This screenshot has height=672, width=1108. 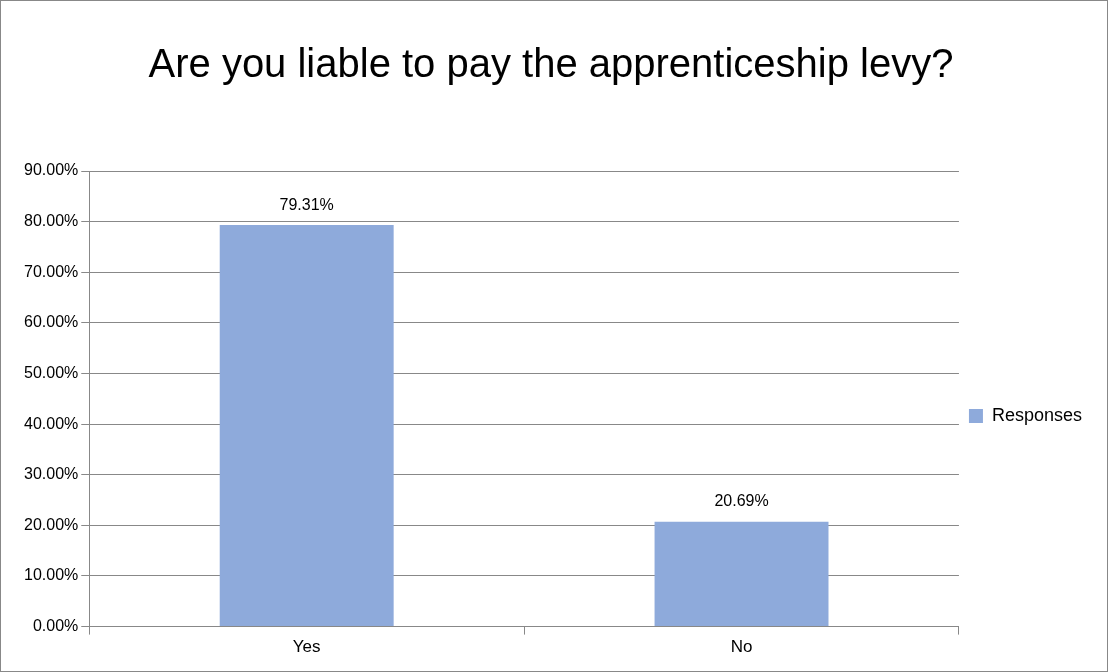 I want to click on y-tick-label: 80.00%, so click(x=51, y=221).